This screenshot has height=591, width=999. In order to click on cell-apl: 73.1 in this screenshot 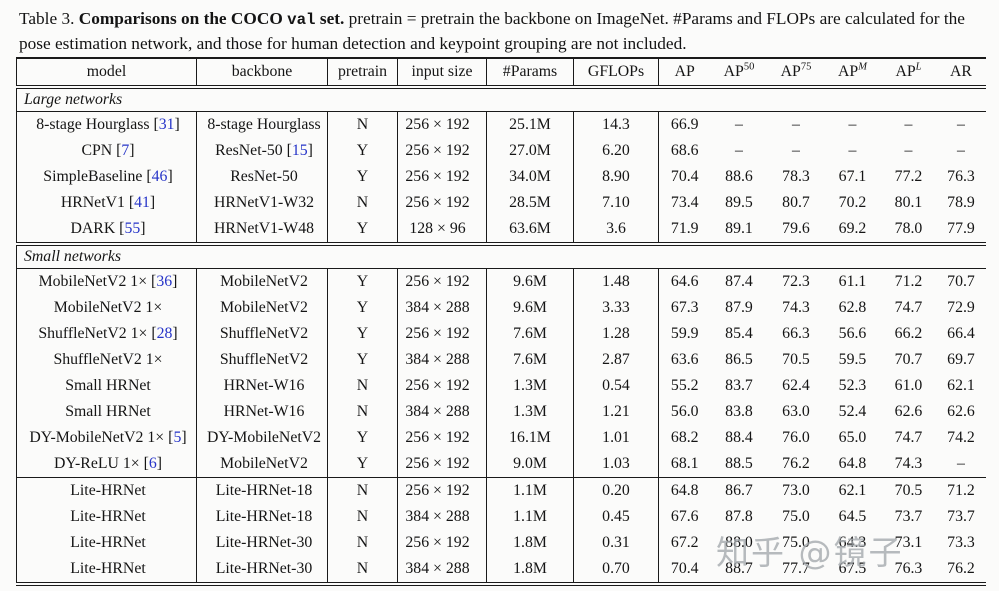, I will do `click(908, 542)`.